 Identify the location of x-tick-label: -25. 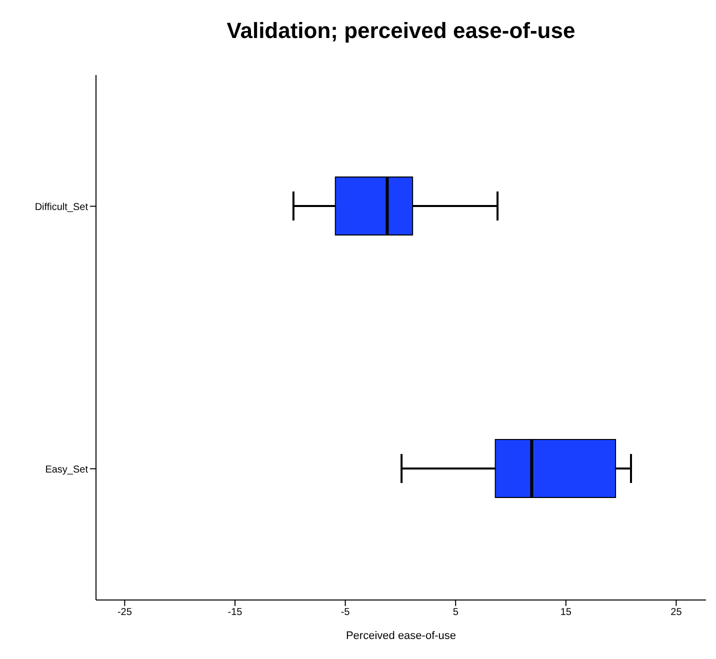
(124, 612).